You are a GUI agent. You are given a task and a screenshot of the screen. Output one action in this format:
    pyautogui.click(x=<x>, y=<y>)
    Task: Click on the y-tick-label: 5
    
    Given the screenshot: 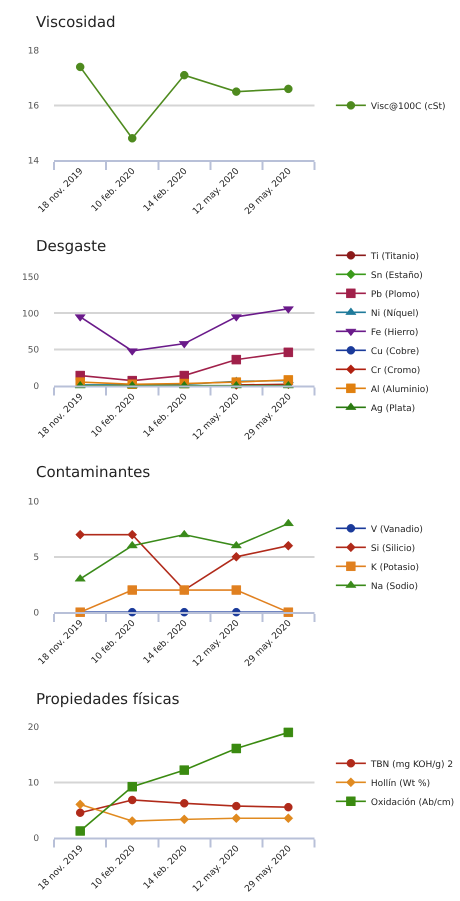 What is the action you would take?
    pyautogui.click(x=36, y=557)
    